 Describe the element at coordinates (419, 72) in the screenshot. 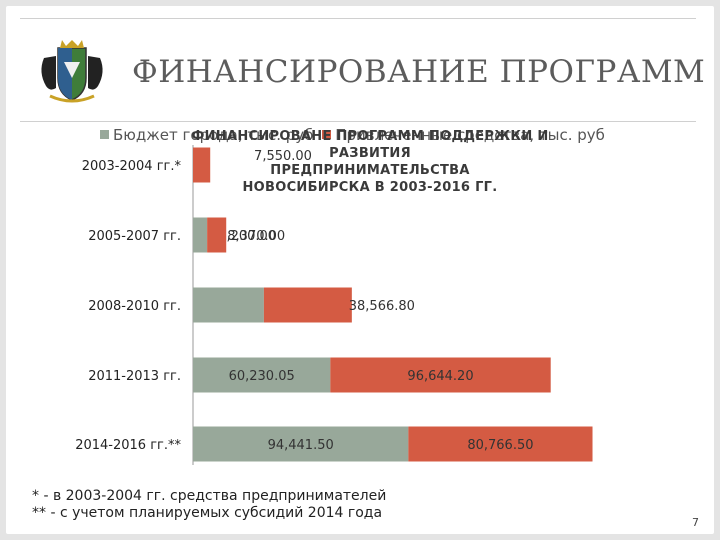

I see `slide-title: ФИНАНСИРОВАНИЕ ПРОГРАММ` at that location.